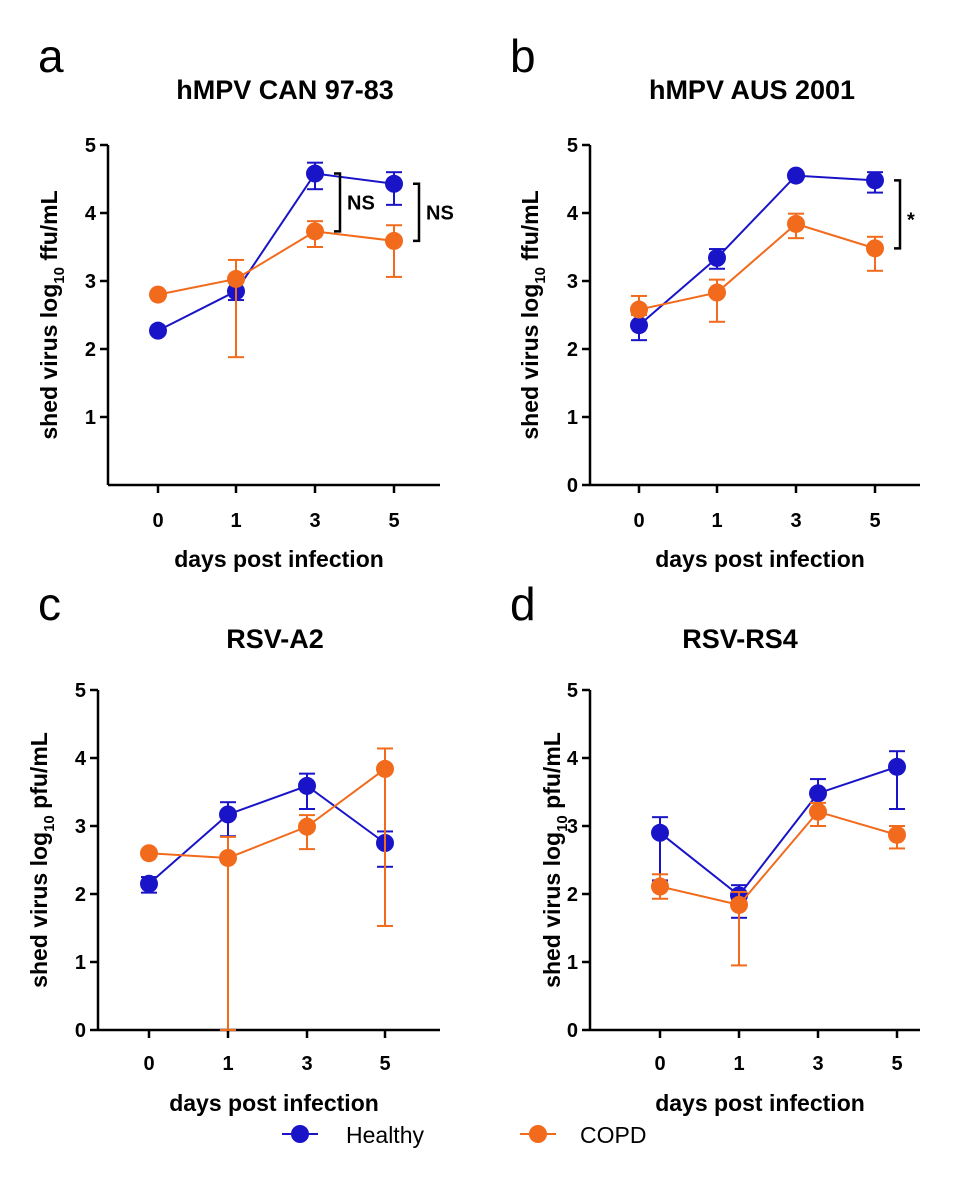 The width and height of the screenshot is (970, 1181). What do you see at coordinates (274, 1103) in the screenshot?
I see `panel-c-x-axis-label: days post infection` at bounding box center [274, 1103].